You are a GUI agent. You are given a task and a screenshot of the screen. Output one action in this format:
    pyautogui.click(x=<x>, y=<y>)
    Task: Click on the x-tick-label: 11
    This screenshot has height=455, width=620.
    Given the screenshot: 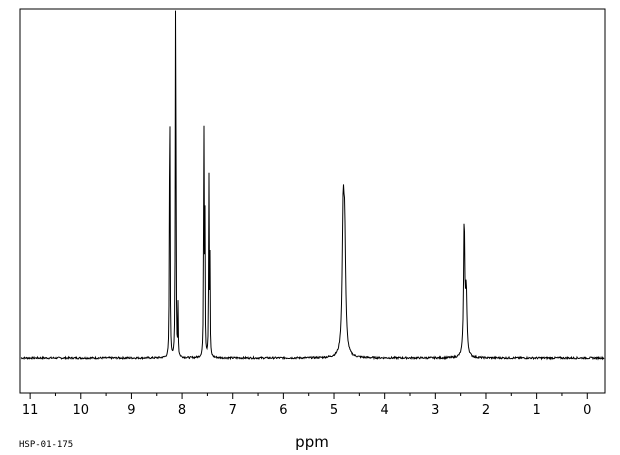 What is the action you would take?
    pyautogui.click(x=30, y=410)
    